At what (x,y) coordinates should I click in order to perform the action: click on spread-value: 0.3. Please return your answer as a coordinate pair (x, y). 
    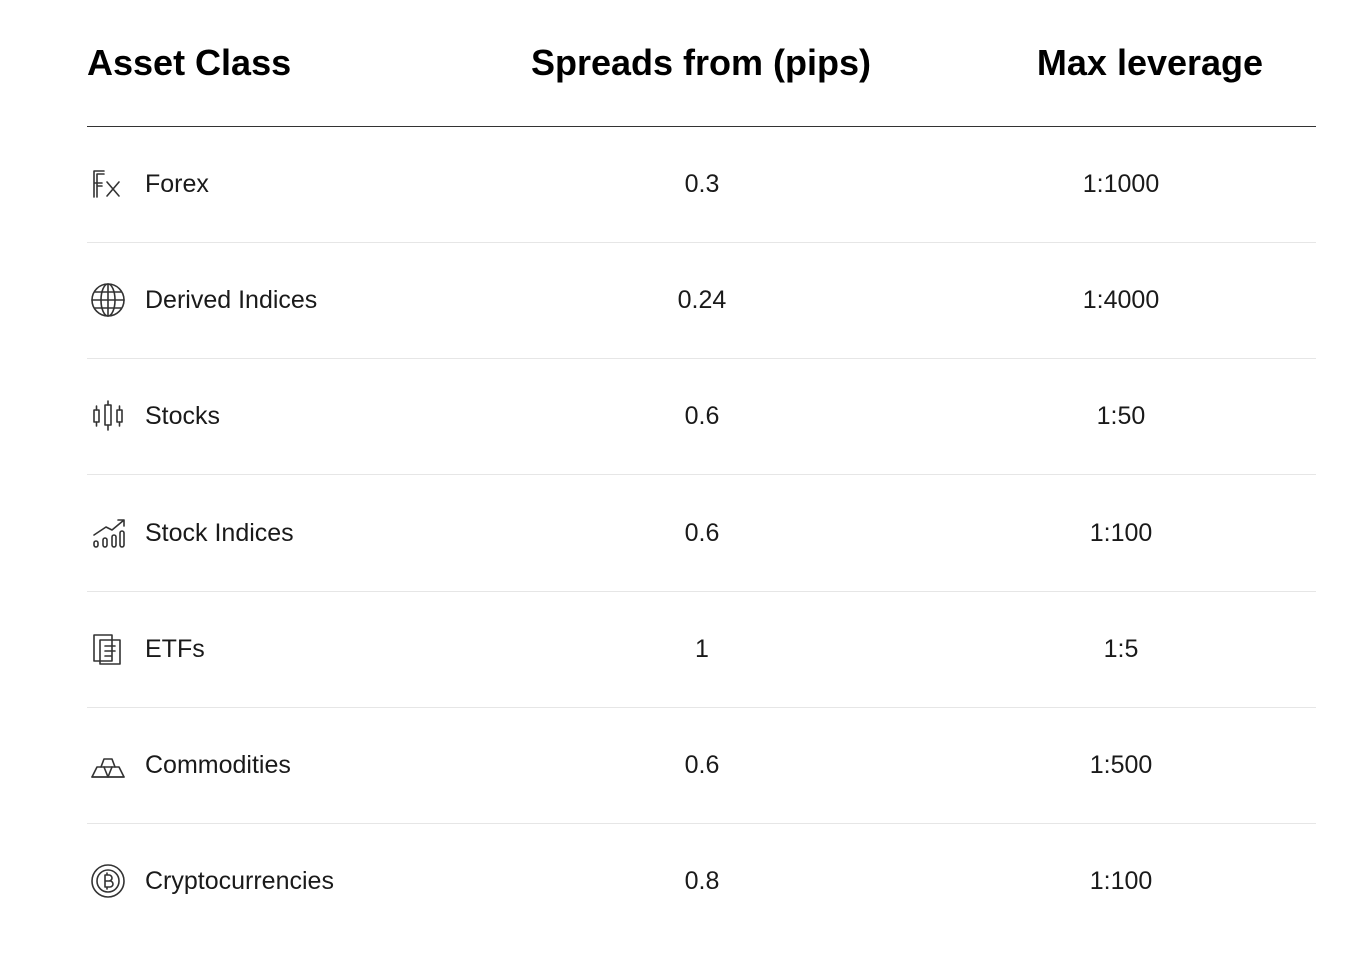
    Looking at the image, I should click on (702, 184).